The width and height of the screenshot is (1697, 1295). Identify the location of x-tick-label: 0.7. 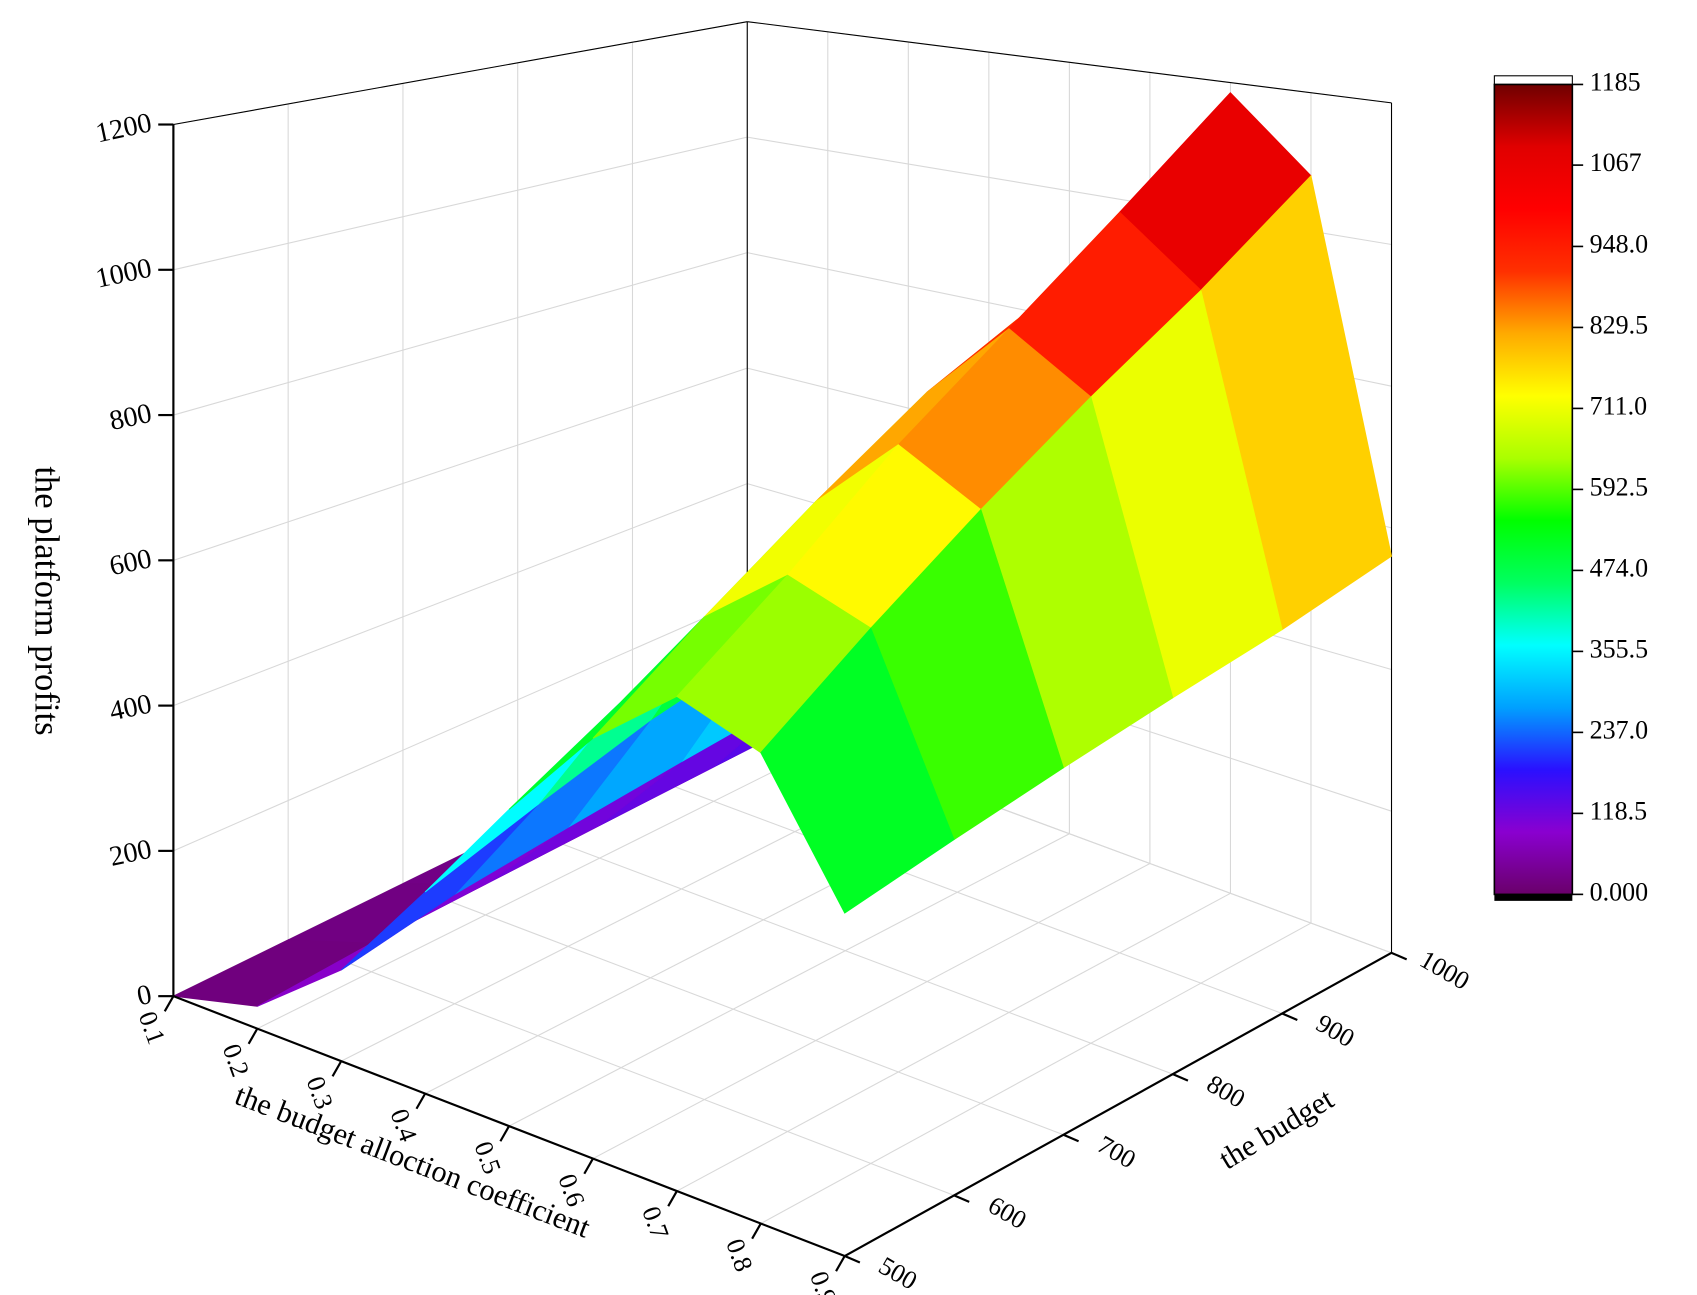
(655, 1222).